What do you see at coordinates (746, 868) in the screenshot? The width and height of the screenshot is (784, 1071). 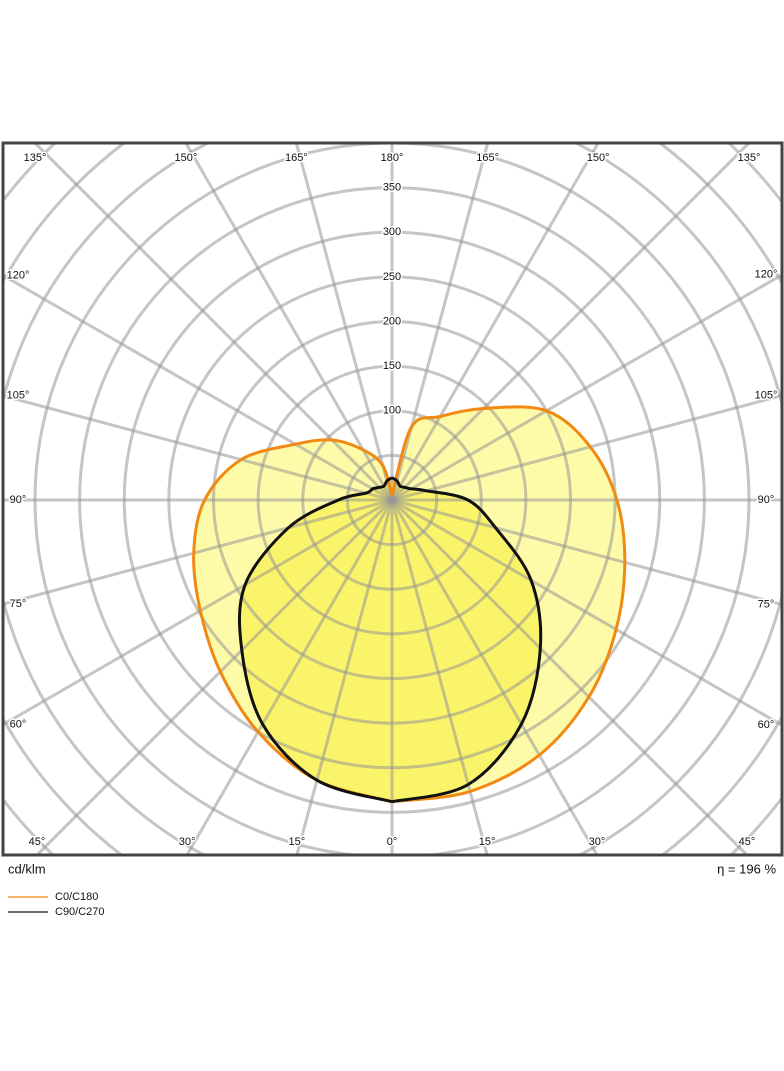 I see `efficiency-label: η = 196 %` at bounding box center [746, 868].